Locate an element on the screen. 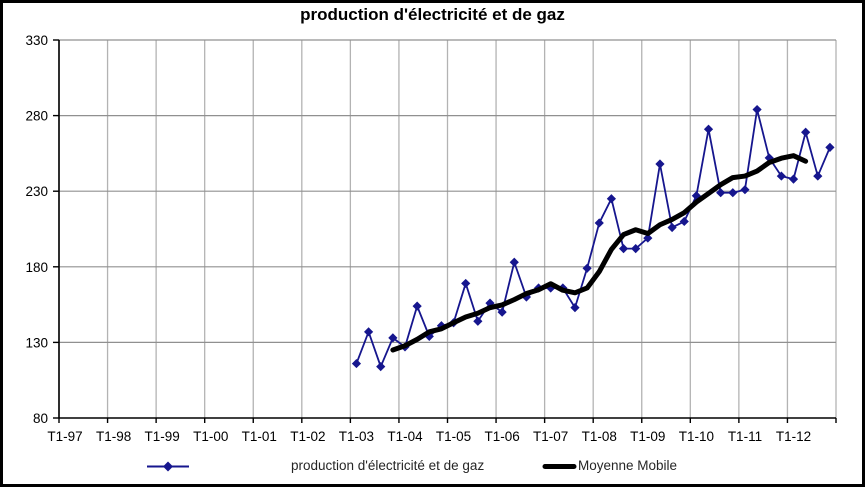  x-axis-tick-label: T1-99 is located at coordinates (162, 436).